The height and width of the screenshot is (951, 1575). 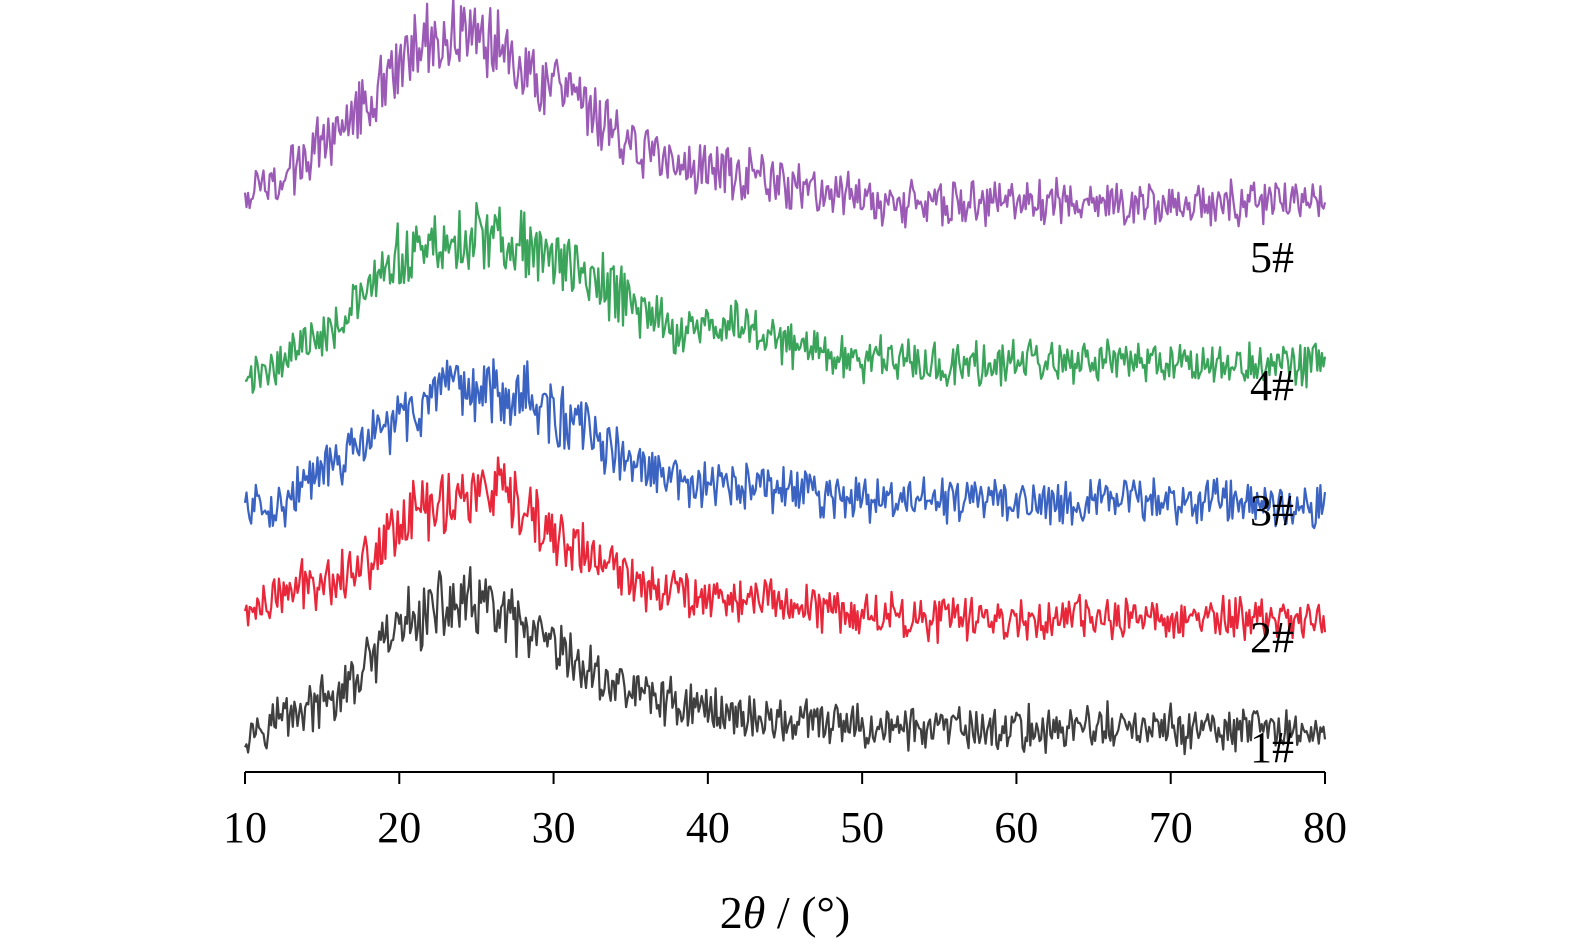 I want to click on x-axis-label: 2θ / (°), so click(x=785, y=912).